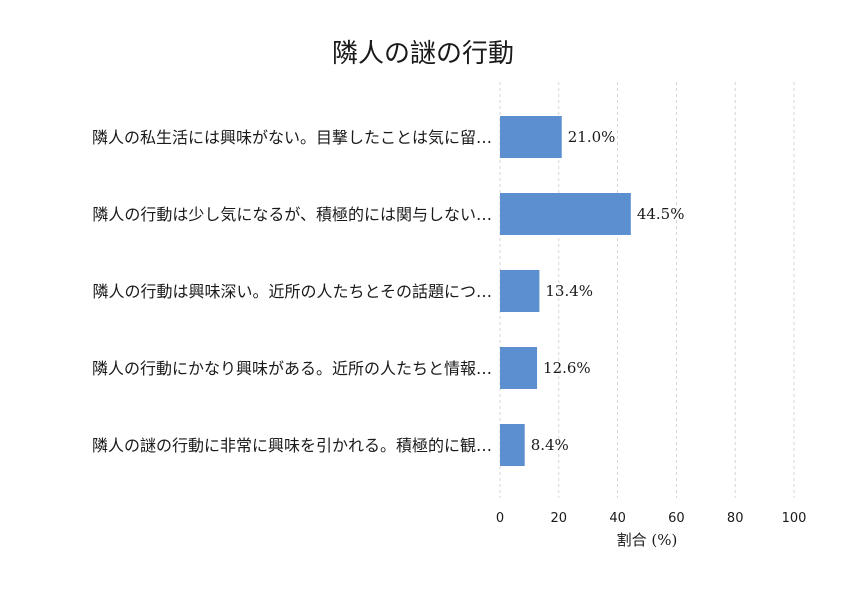 The height and width of the screenshot is (592, 846). What do you see at coordinates (735, 518) in the screenshot?
I see `x-tick-label: 80` at bounding box center [735, 518].